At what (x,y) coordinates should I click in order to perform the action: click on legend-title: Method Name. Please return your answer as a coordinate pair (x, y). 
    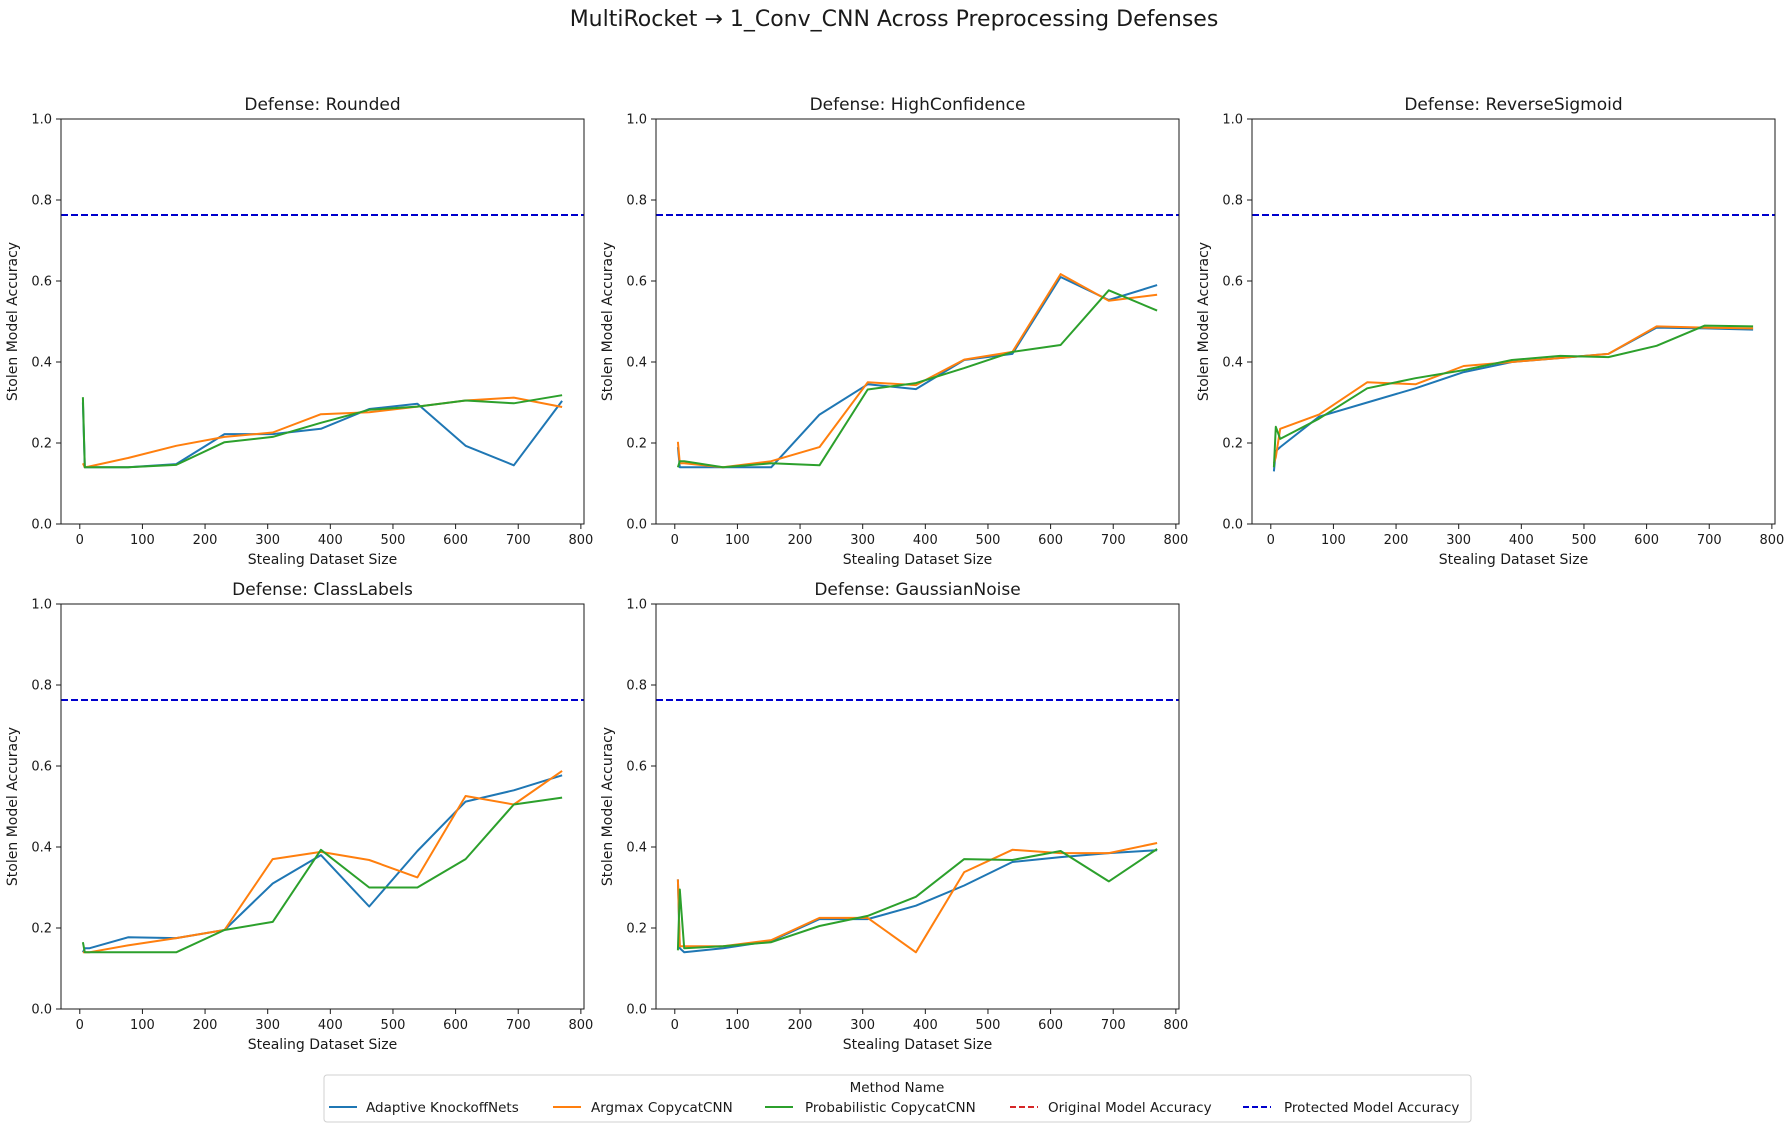
    Looking at the image, I should click on (897, 1088).